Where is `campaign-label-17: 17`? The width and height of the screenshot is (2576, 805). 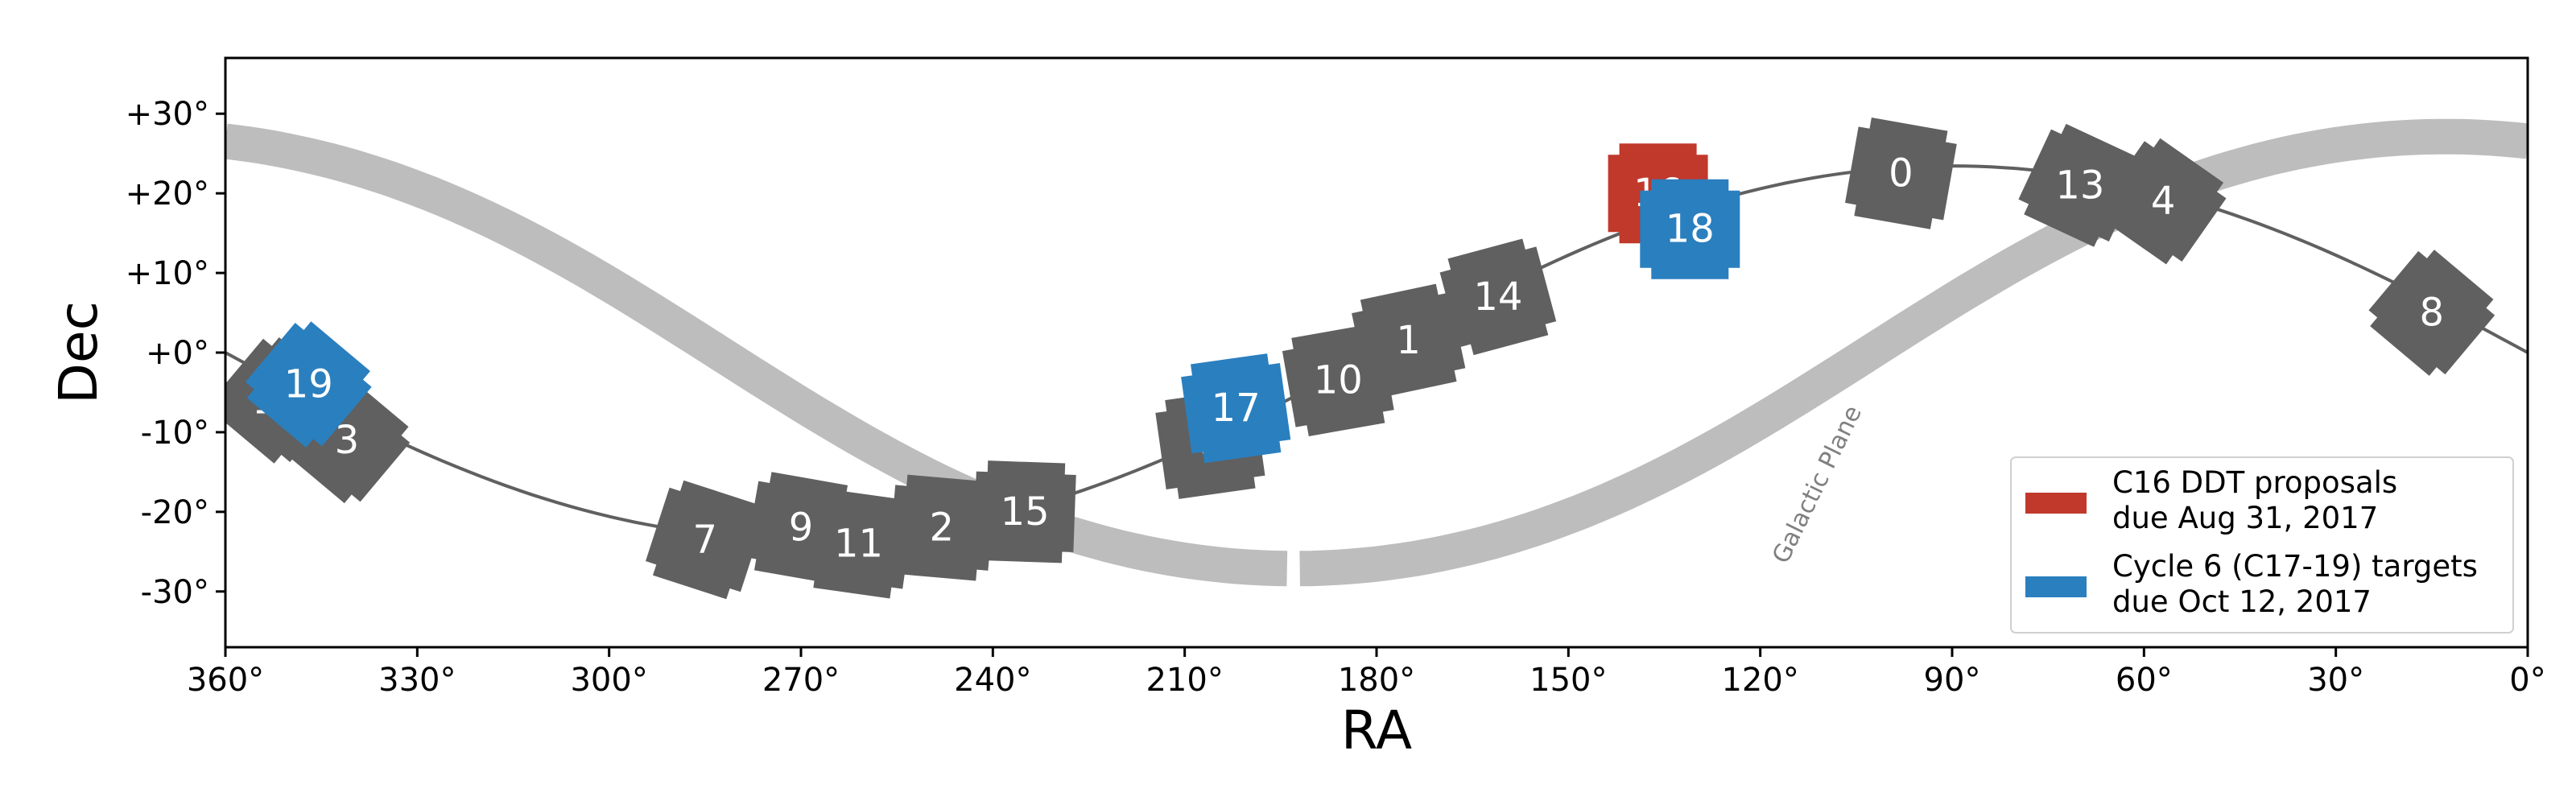
campaign-label-17: 17 is located at coordinates (1236, 408).